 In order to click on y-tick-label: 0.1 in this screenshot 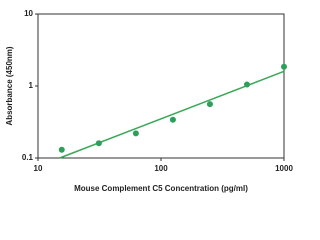, I will do `click(28, 157)`.